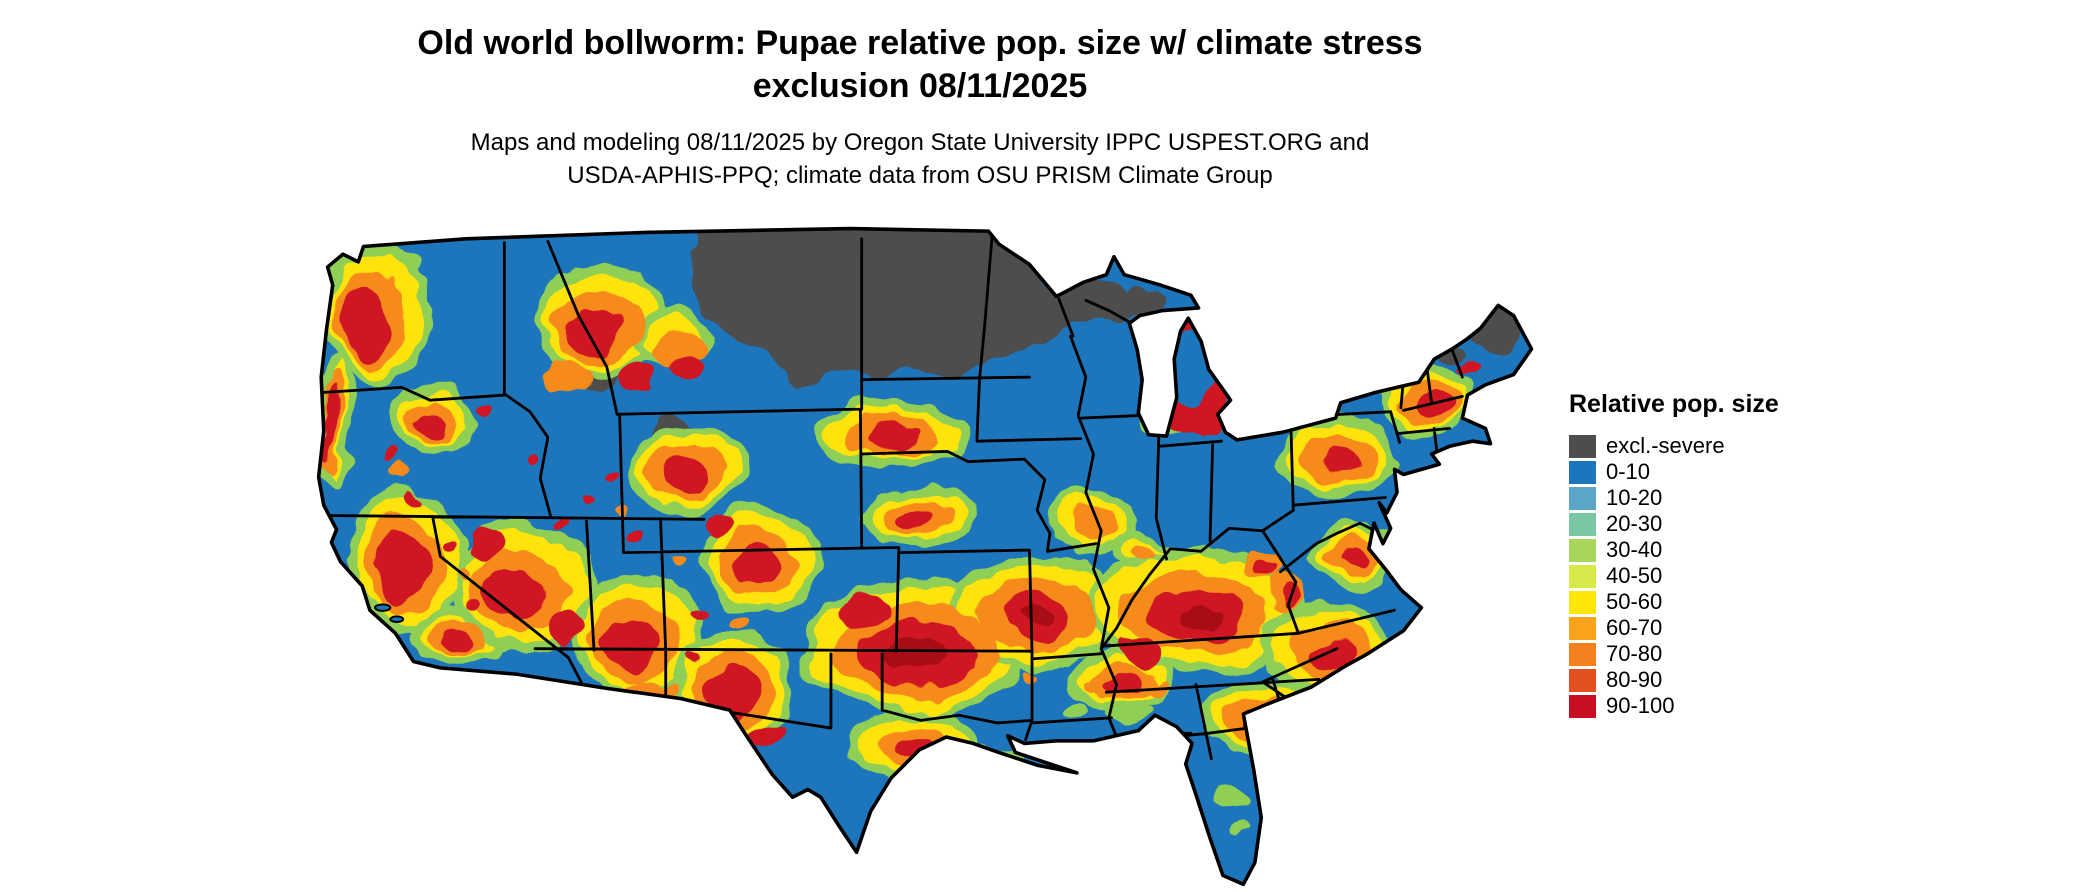  I want to click on legend-label: 30-40, so click(1634, 549).